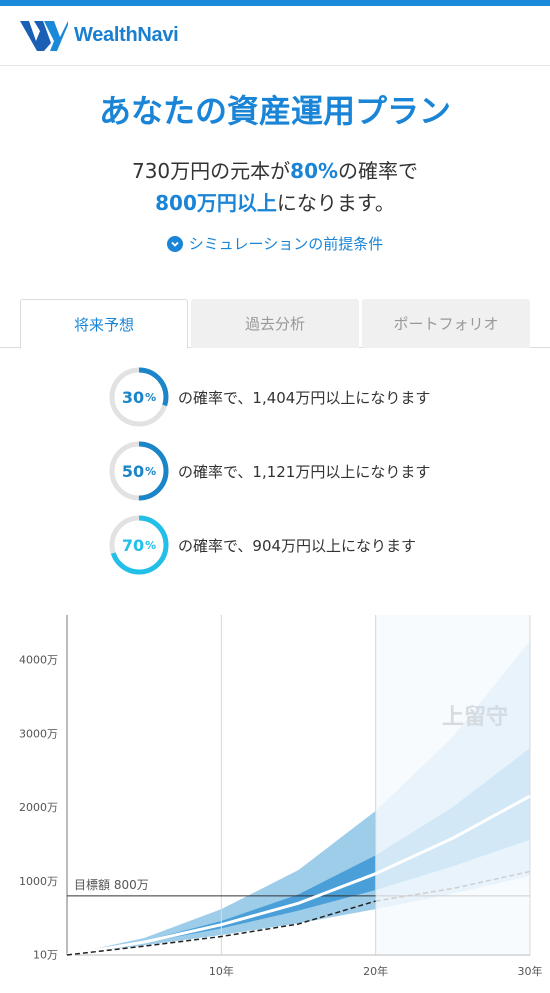  Describe the element at coordinates (38, 733) in the screenshot. I see `y-tick-label: 3000万` at that location.